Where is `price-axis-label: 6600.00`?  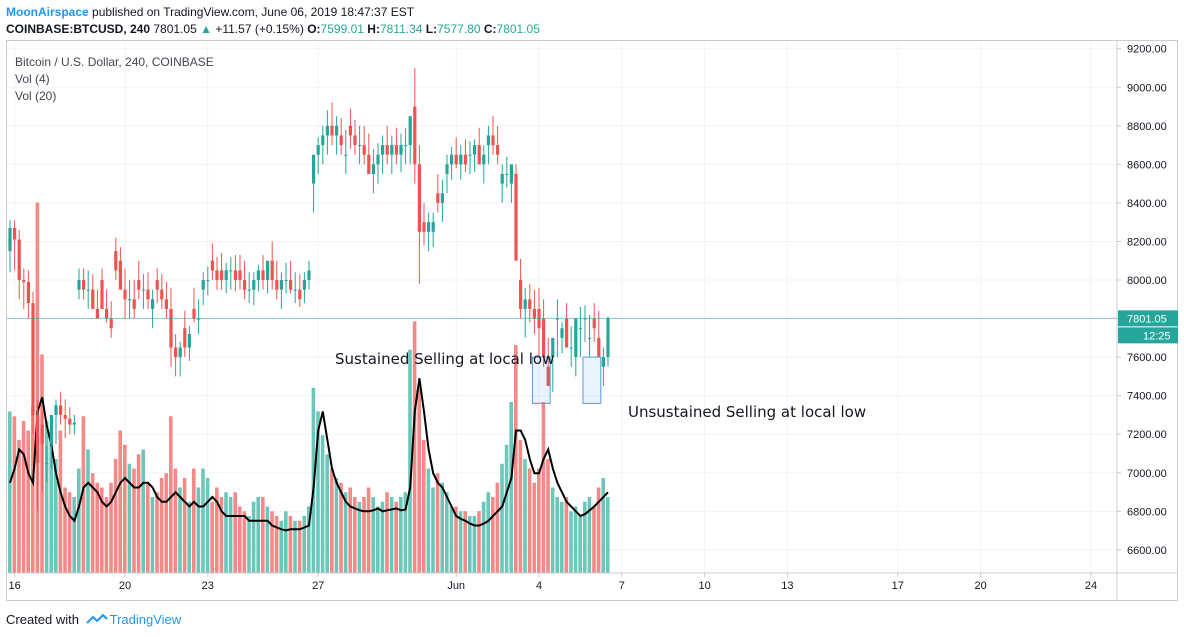 price-axis-label: 6600.00 is located at coordinates (1147, 551).